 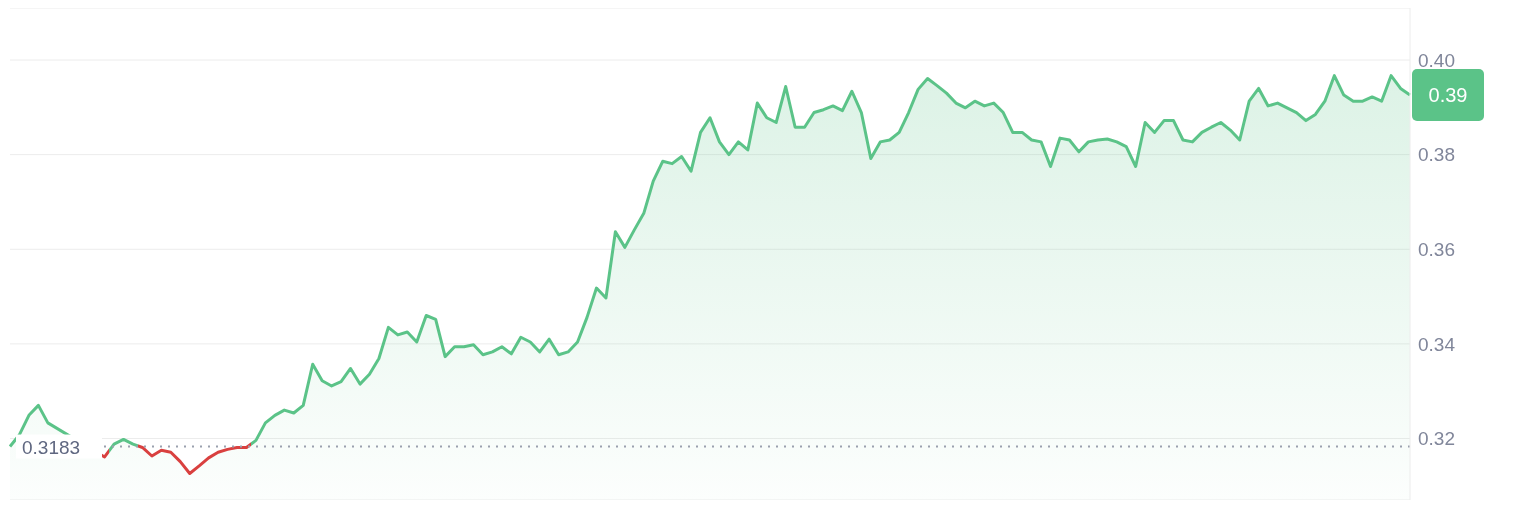 What do you see at coordinates (1436, 60) in the screenshot?
I see `y-tick-label: 0.40` at bounding box center [1436, 60].